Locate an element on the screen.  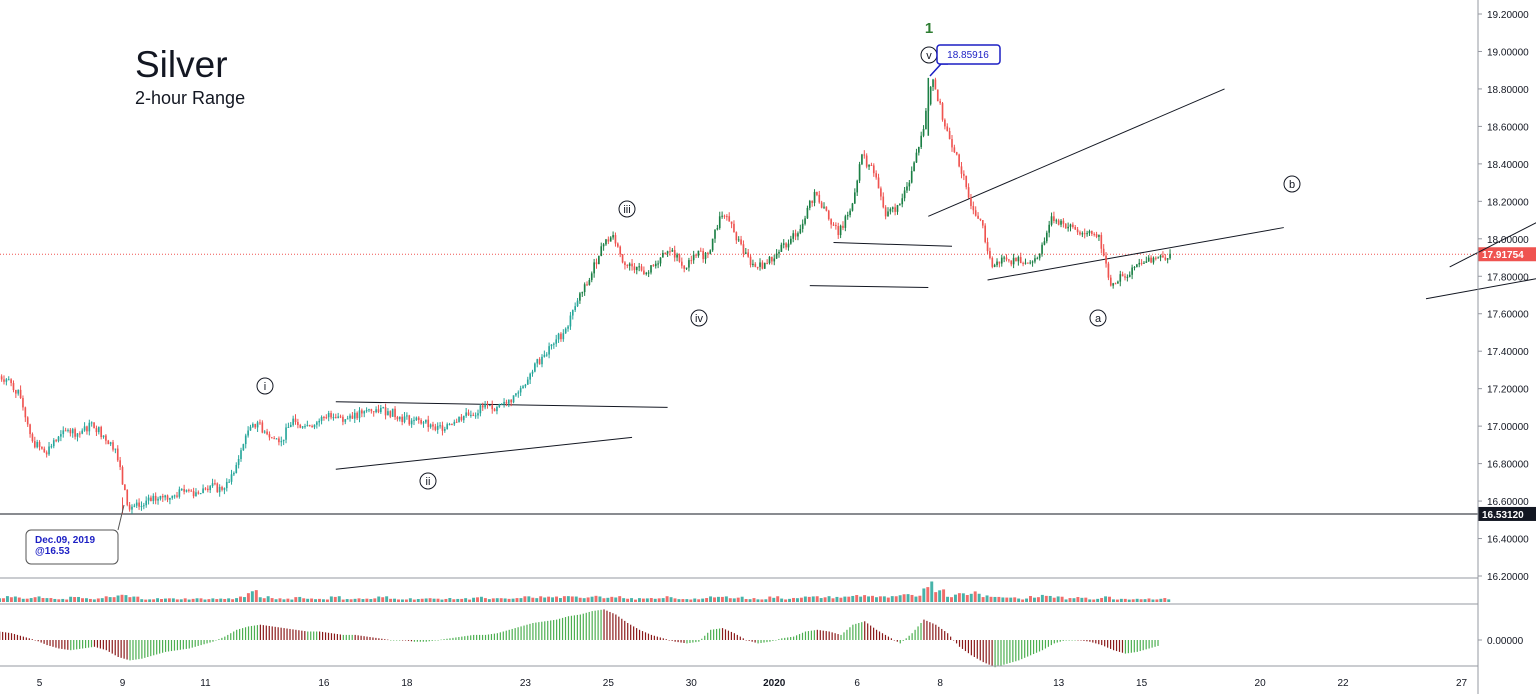
callout-top-text: 18.85916 is located at coordinates (968, 55).